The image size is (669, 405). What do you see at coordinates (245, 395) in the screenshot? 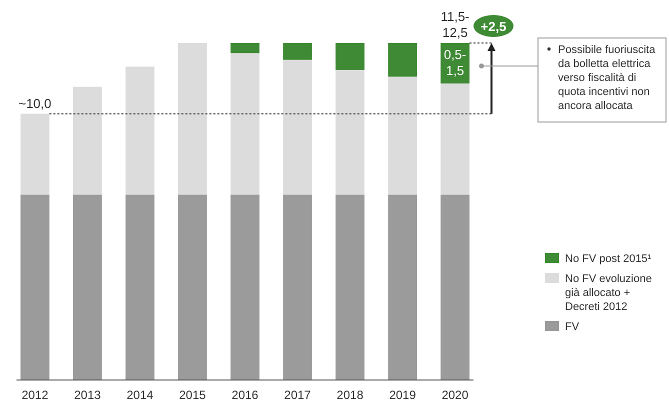
I see `x-tick-label: 2016` at bounding box center [245, 395].